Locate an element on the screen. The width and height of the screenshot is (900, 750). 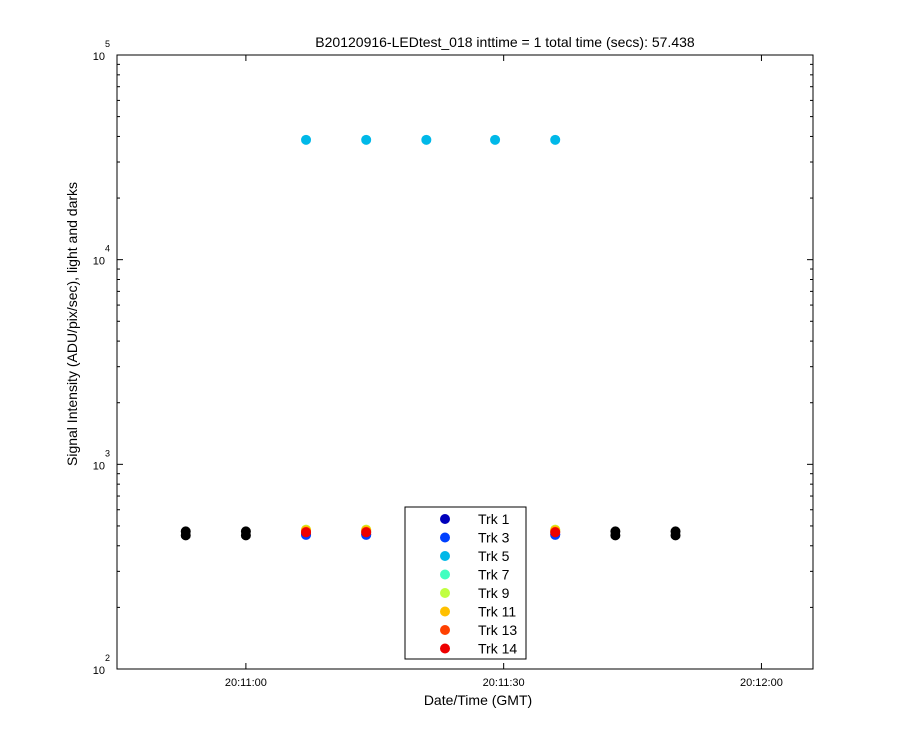
legend-label: Trk 3 is located at coordinates (494, 538).